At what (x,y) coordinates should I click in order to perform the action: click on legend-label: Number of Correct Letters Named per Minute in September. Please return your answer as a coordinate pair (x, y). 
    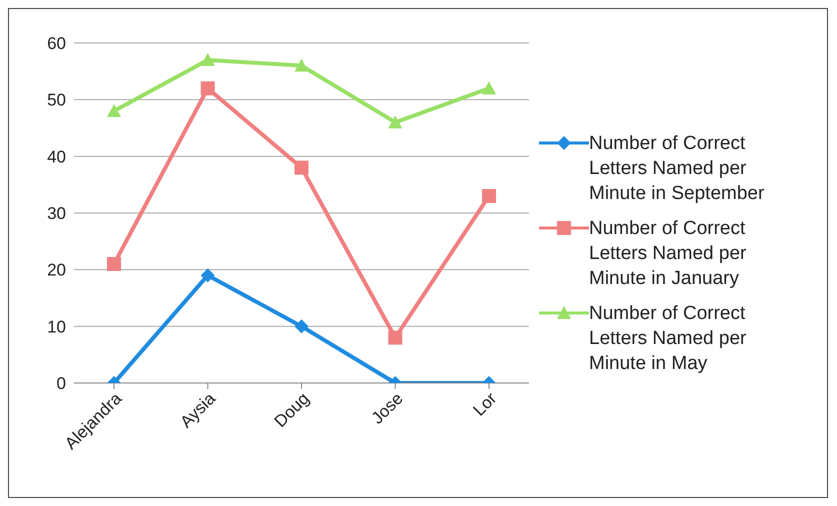
    Looking at the image, I should click on (677, 169).